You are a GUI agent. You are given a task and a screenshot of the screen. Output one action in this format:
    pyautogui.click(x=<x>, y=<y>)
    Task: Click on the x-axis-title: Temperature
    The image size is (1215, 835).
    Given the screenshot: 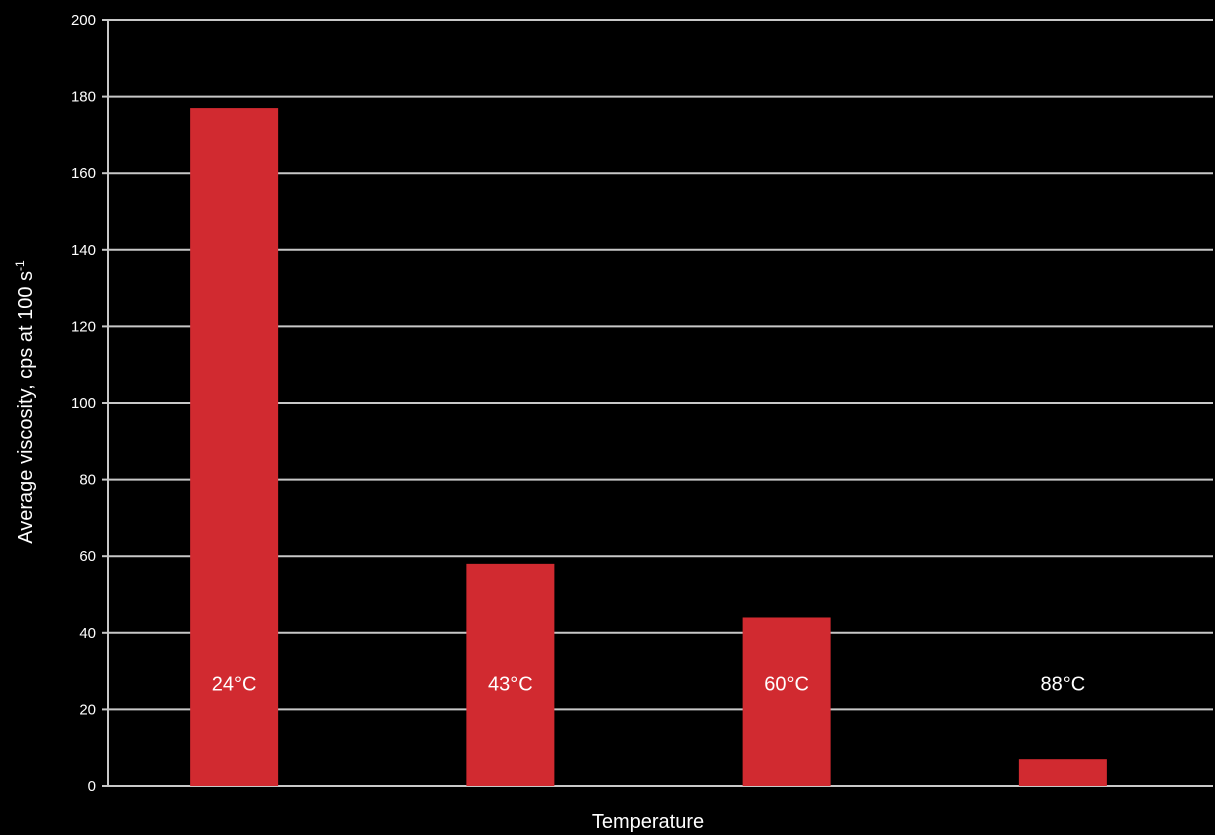 What is the action you would take?
    pyautogui.click(x=648, y=822)
    